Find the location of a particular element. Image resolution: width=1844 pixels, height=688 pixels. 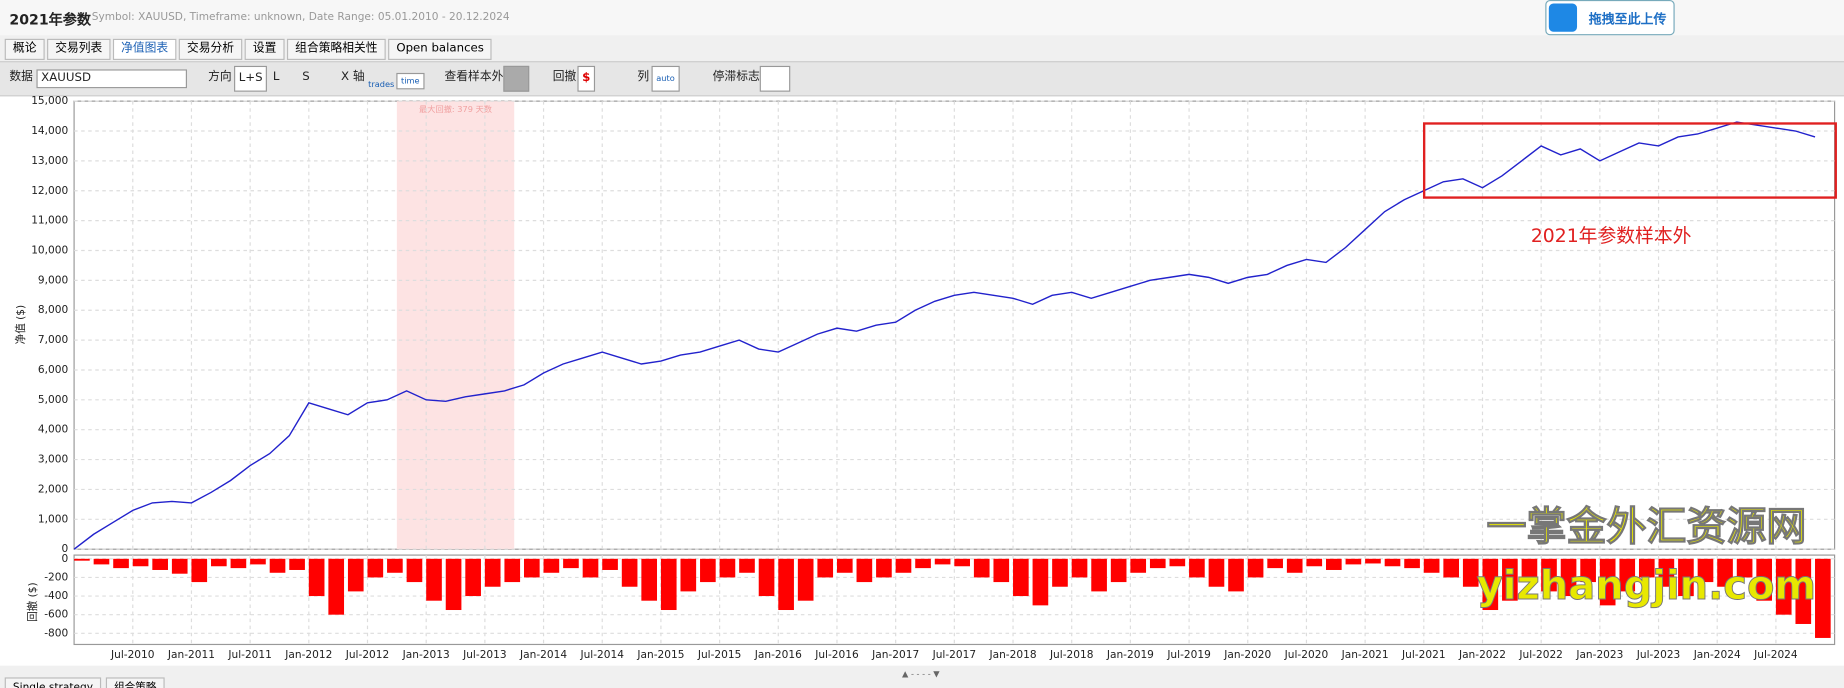

x-tick-label: Jan-2013 is located at coordinates (426, 655).